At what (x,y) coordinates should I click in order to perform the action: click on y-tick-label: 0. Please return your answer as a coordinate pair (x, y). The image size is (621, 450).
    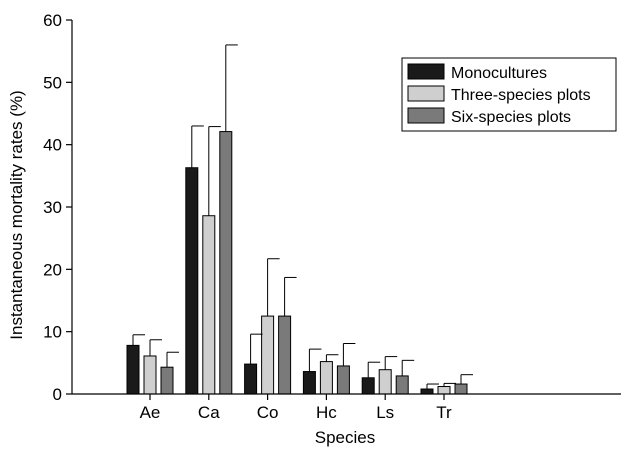
    Looking at the image, I should click on (57, 394).